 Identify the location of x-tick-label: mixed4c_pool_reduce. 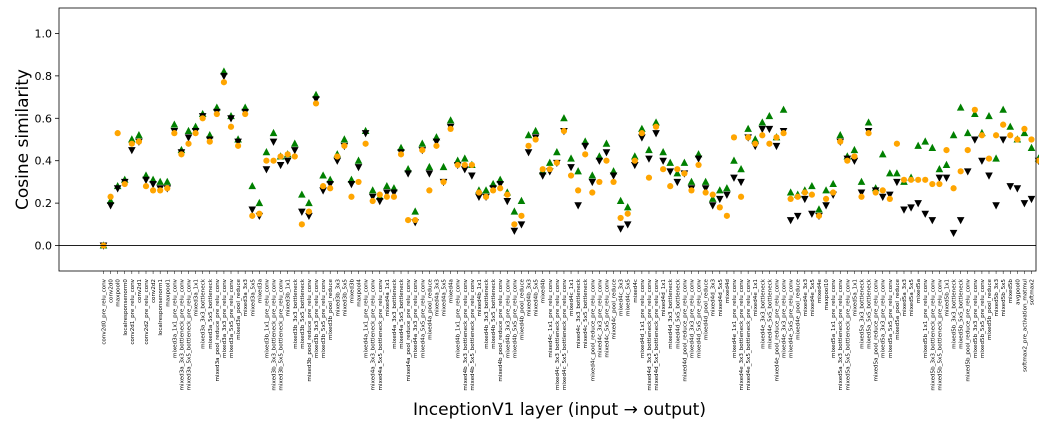
(615, 308).